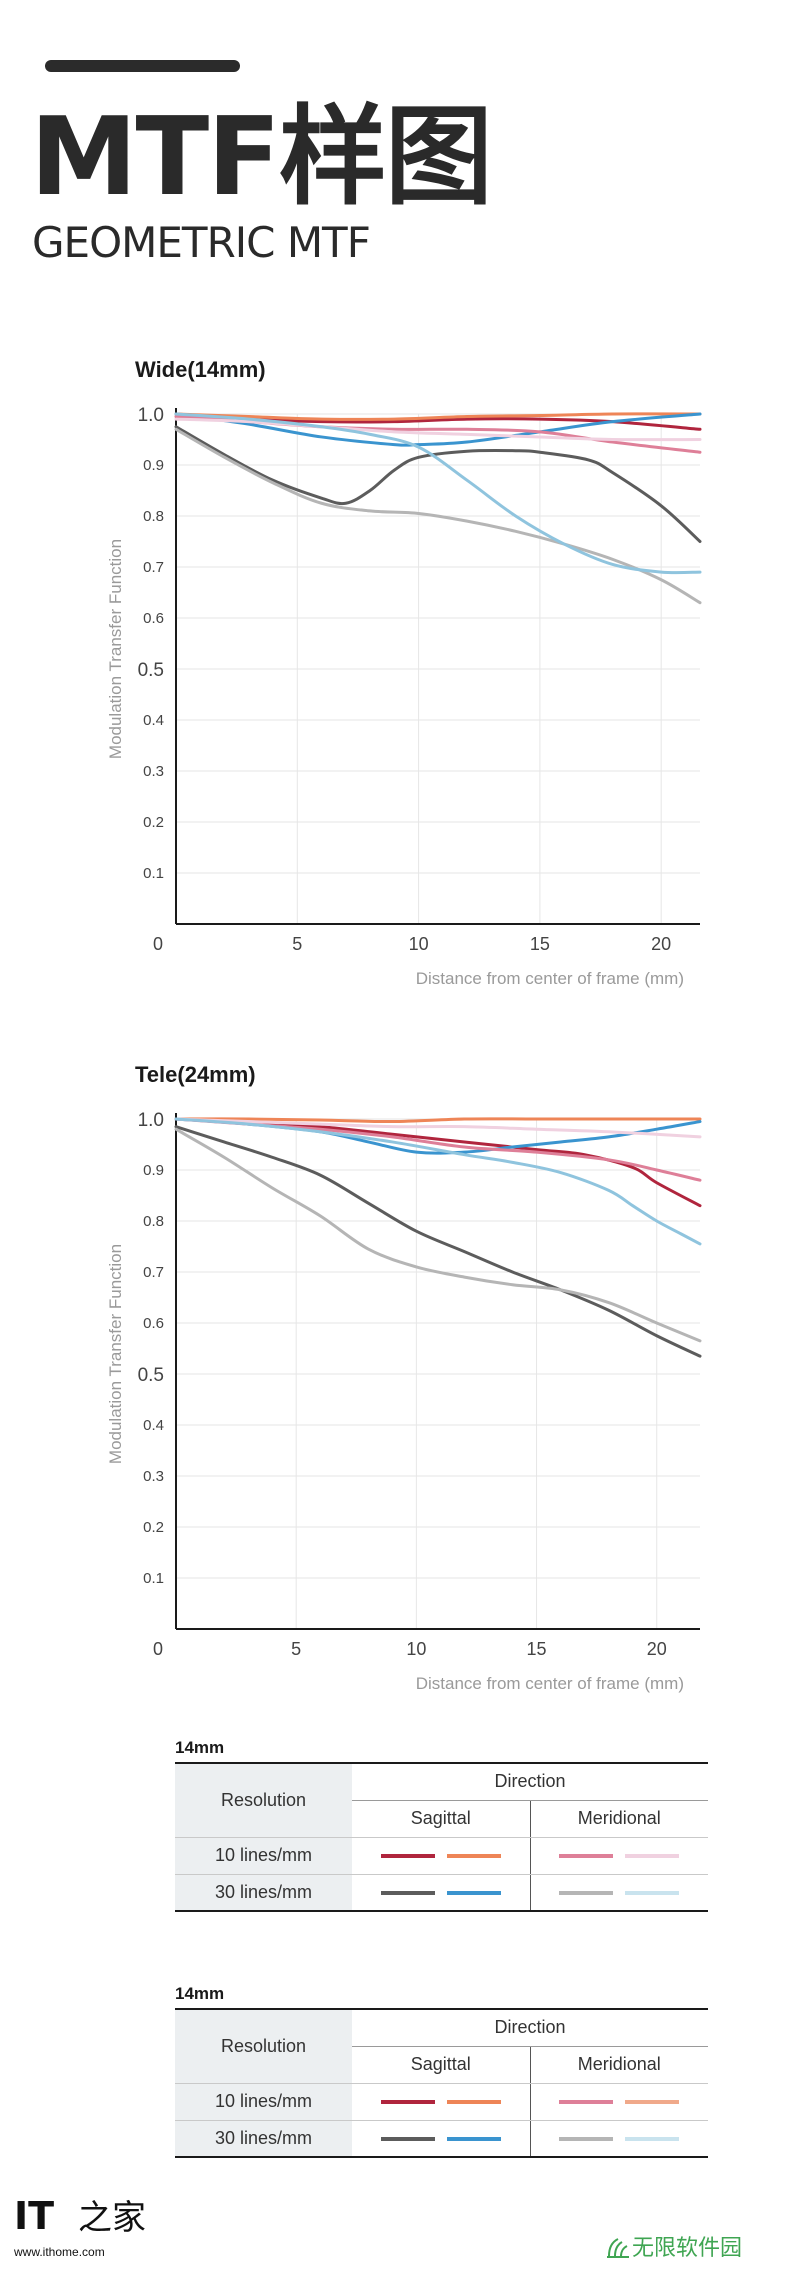 The height and width of the screenshot is (2272, 788). What do you see at coordinates (261, 157) in the screenshot?
I see `page-title: MTF样图` at bounding box center [261, 157].